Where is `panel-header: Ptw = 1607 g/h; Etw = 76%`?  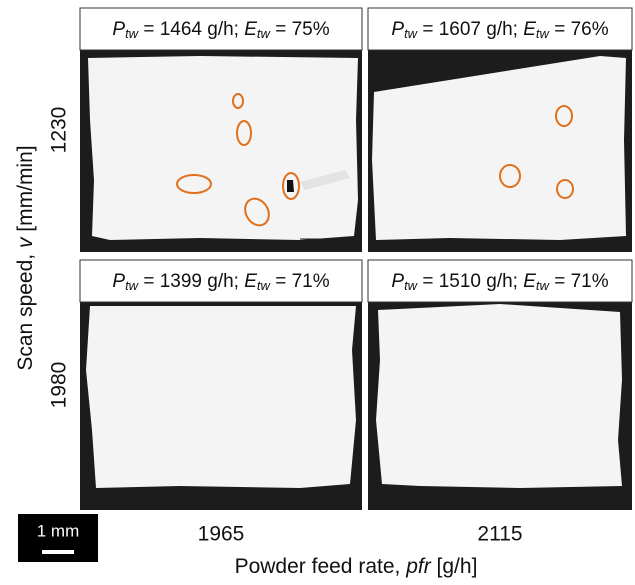
panel-header: Ptw = 1607 g/h; Etw = 76% is located at coordinates (499, 30).